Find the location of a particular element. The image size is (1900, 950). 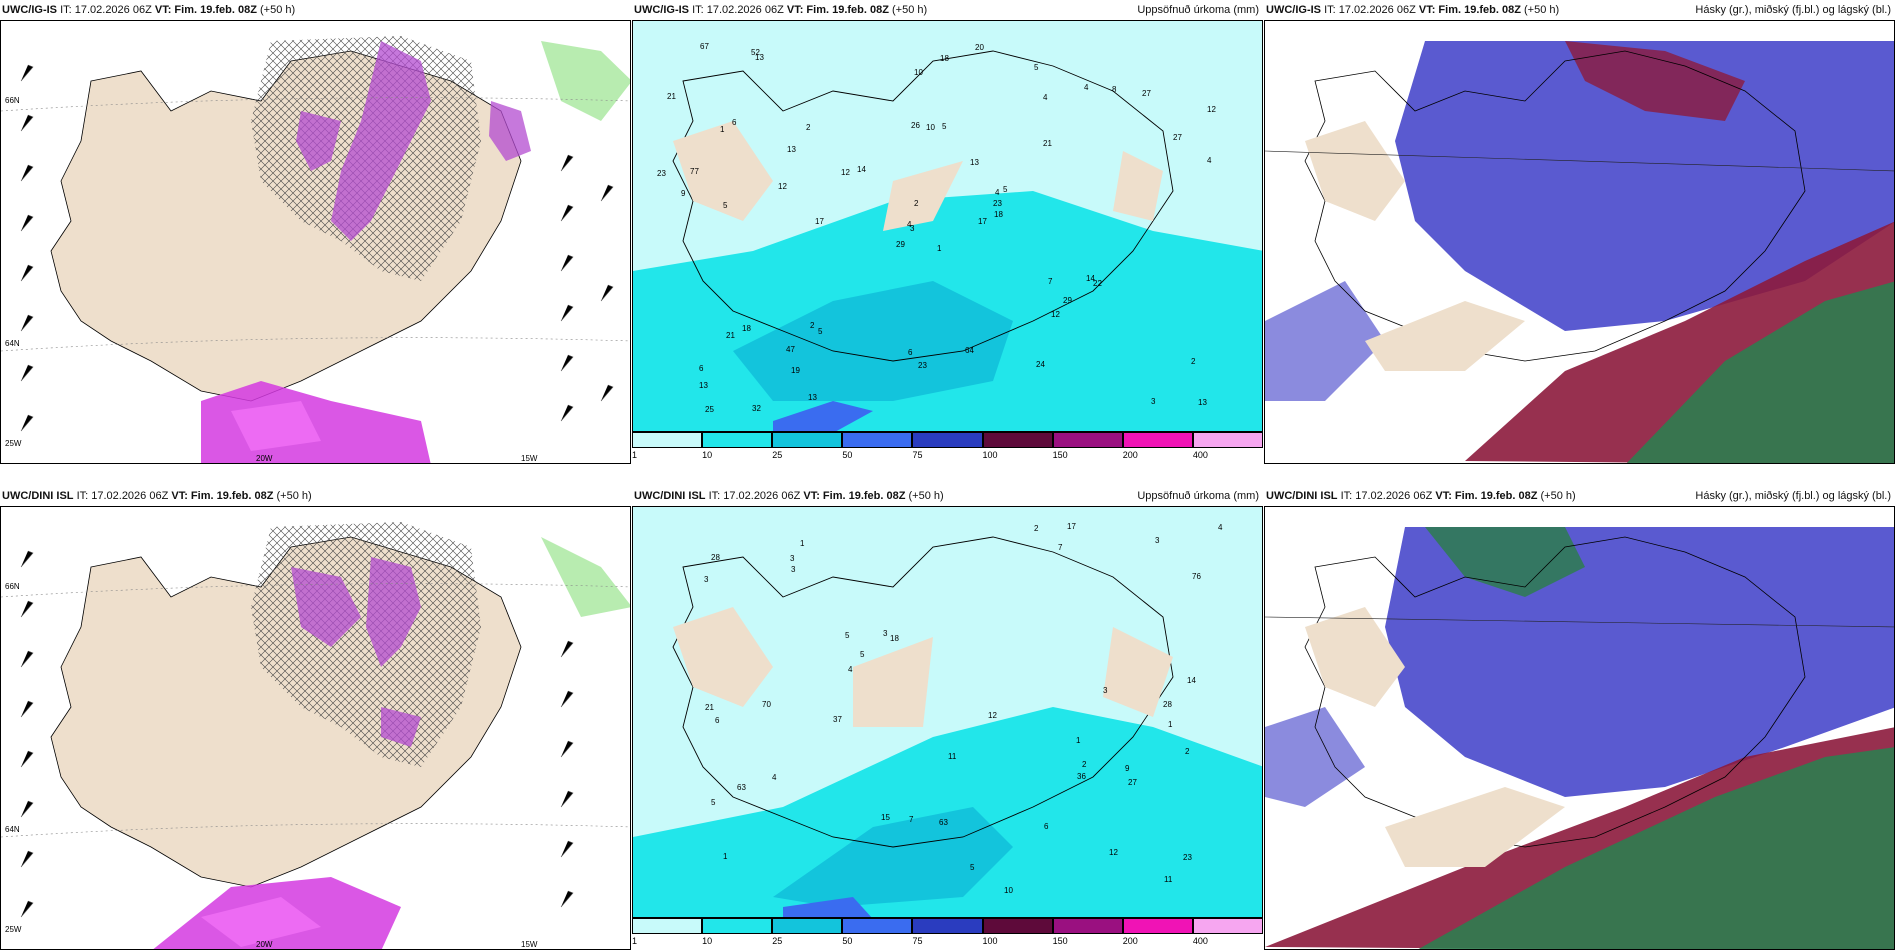

lon-label: 20W is located at coordinates (264, 944).